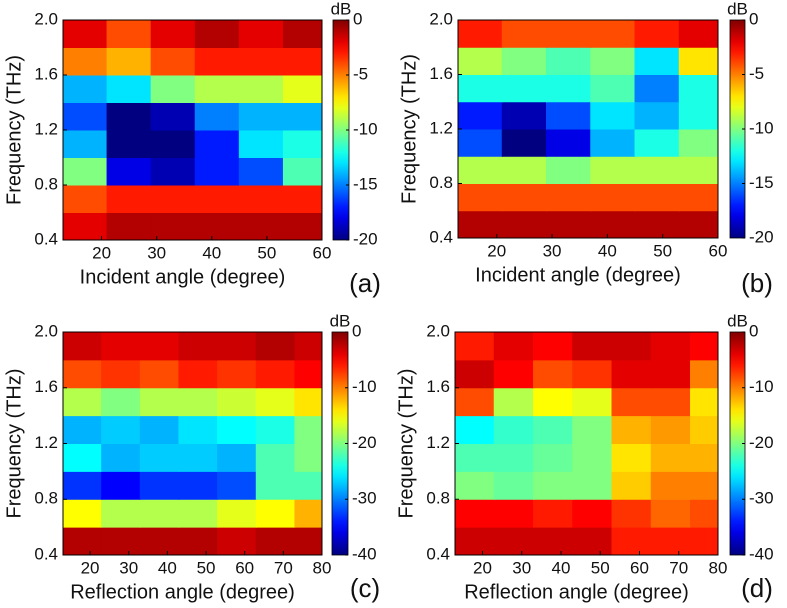 The height and width of the screenshot is (608, 787). What do you see at coordinates (757, 283) in the screenshot?
I see `panel-label: (b)` at bounding box center [757, 283].